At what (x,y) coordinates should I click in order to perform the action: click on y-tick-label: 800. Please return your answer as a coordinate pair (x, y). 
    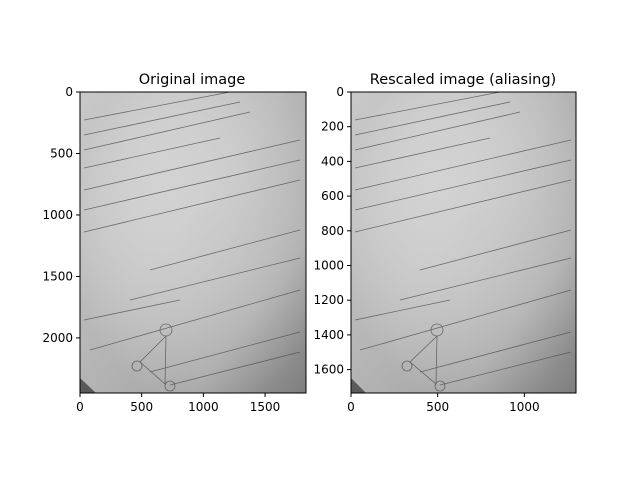
    Looking at the image, I should click on (332, 231).